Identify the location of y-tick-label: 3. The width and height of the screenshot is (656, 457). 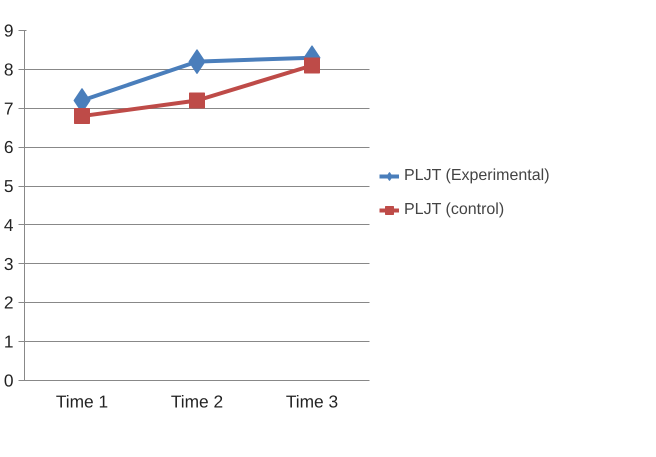
(9, 264).